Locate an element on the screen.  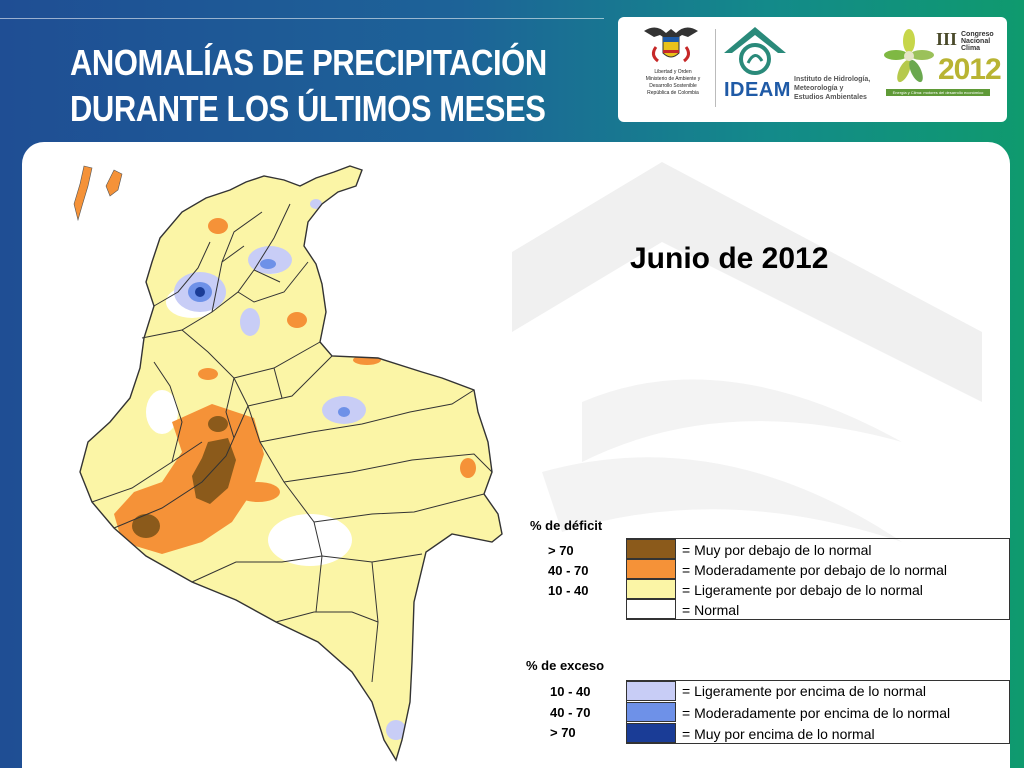
ideam-name: IDEAM is located at coordinates (757, 90).